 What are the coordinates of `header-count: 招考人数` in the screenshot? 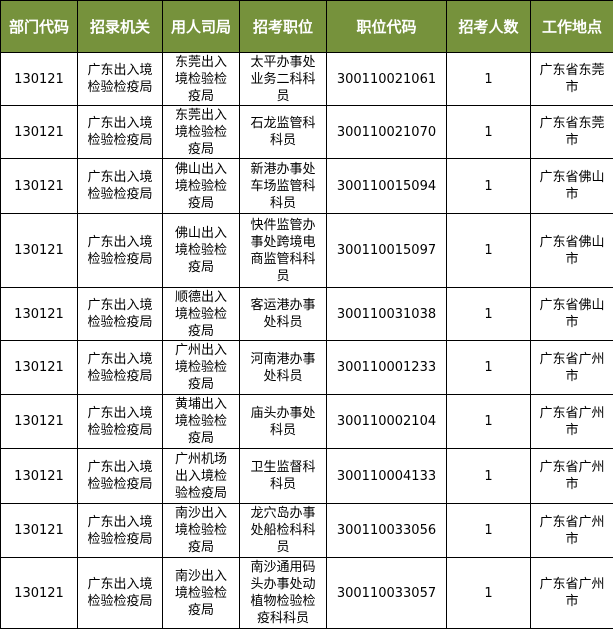 It's located at (489, 27).